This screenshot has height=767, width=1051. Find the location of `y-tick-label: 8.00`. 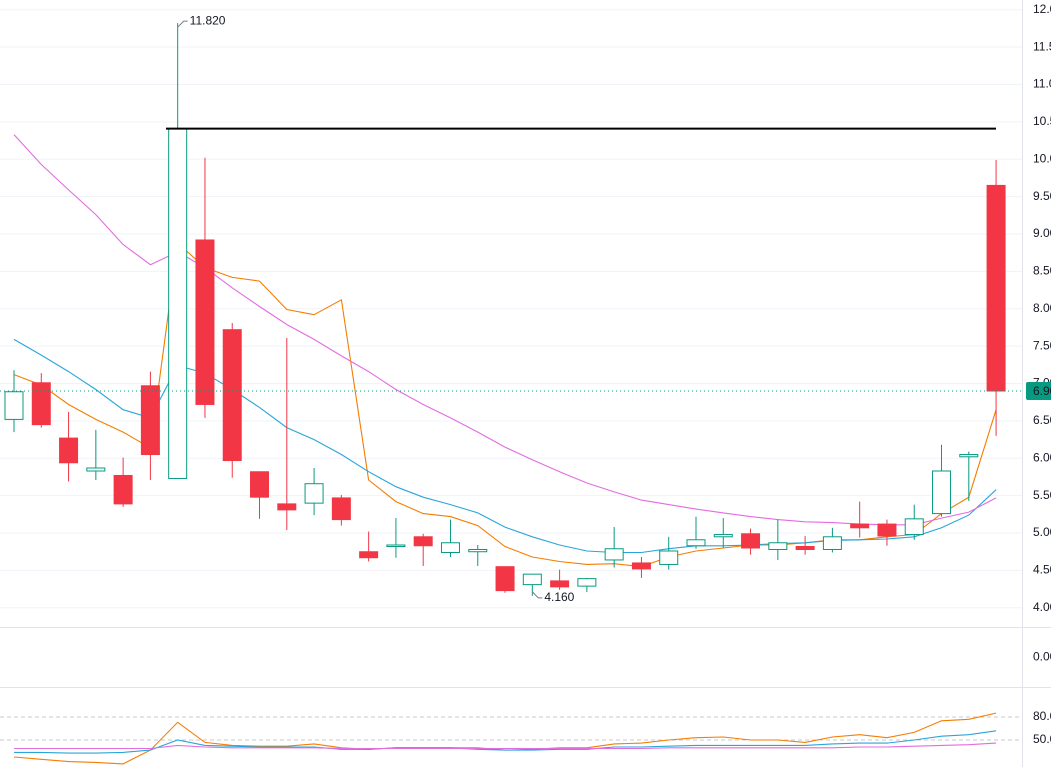

y-tick-label: 8.00 is located at coordinates (1042, 308).